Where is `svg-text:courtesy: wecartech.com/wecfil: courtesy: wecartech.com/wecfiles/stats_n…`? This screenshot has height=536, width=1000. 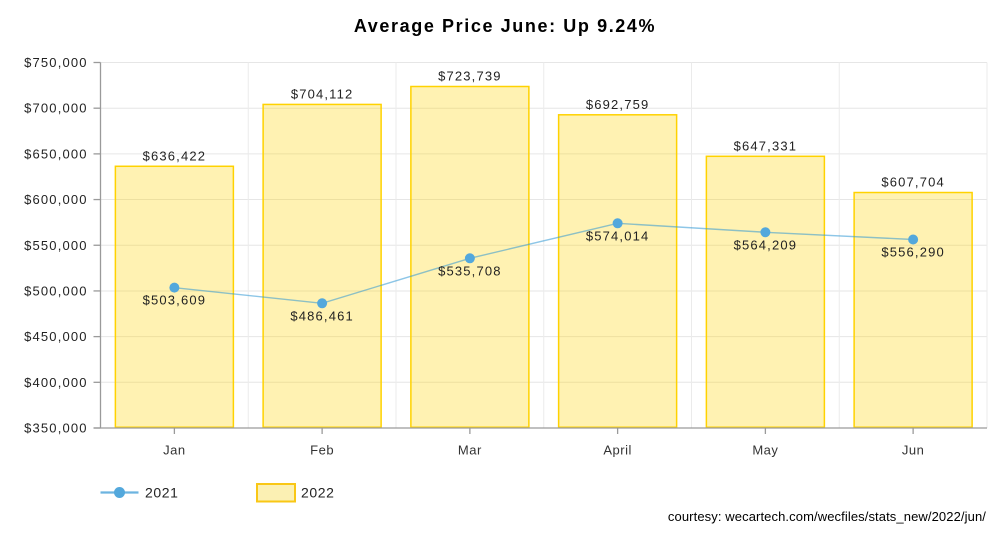 svg-text:courtesy: wecartech.com/wecfil: courtesy: wecartech.com/wecfiles/stats_n… is located at coordinates (827, 516).